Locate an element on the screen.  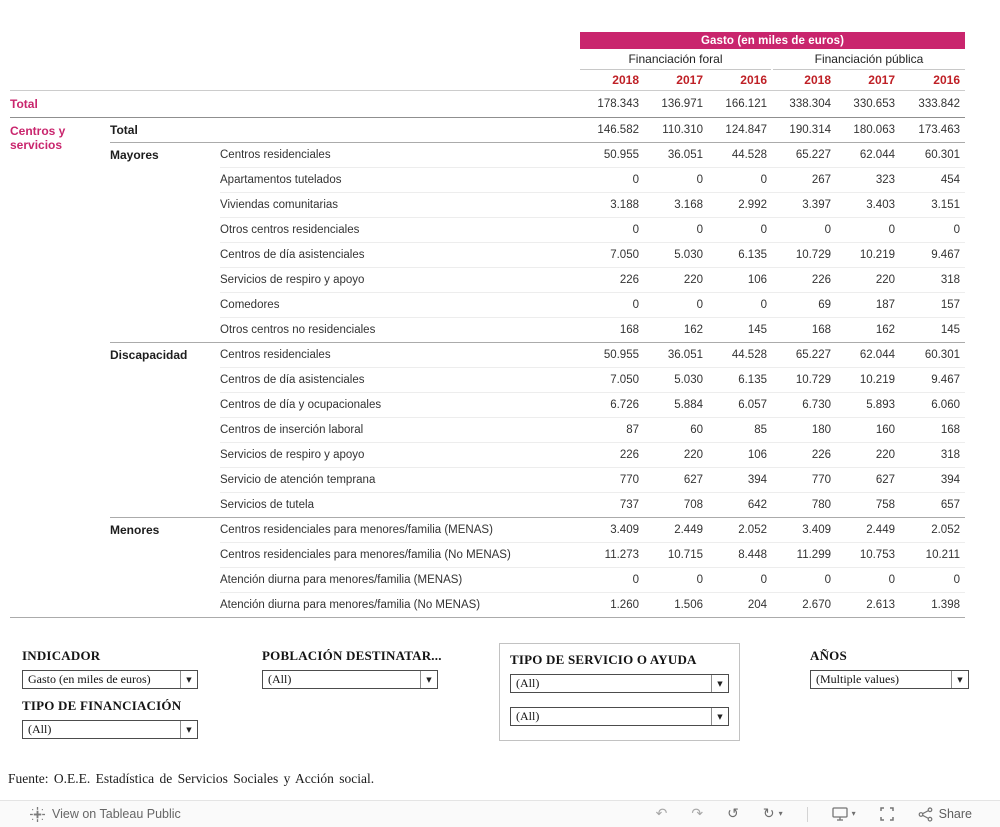
cell-value: 145 is located at coordinates (950, 330).